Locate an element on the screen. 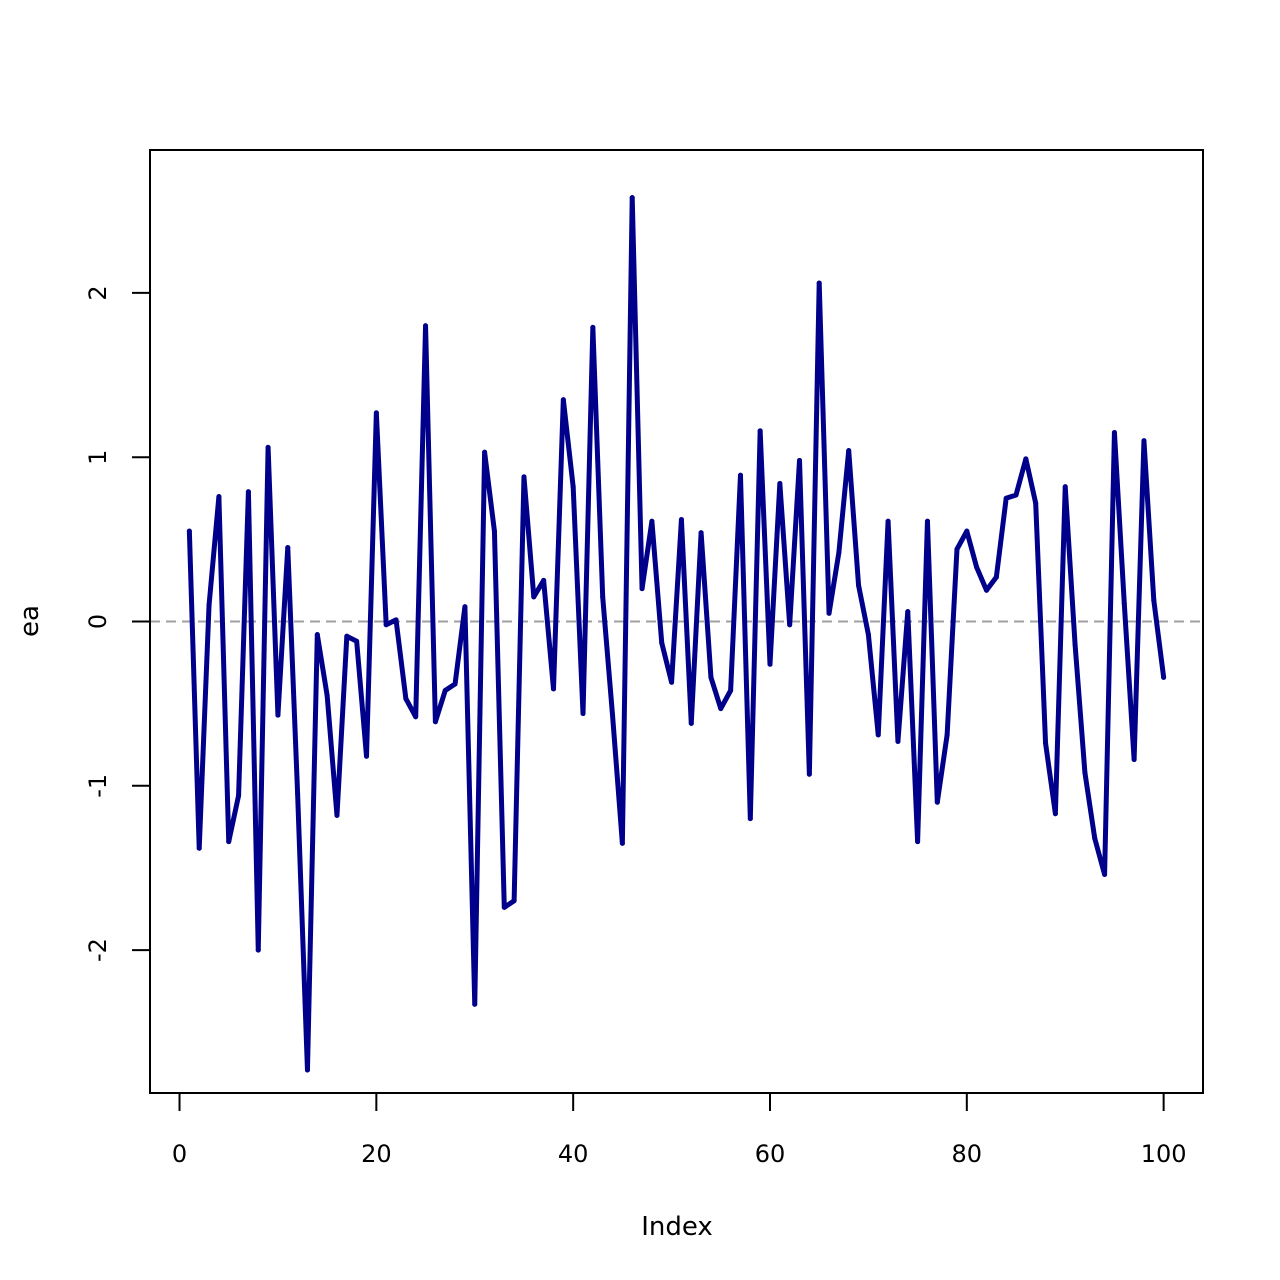 This screenshot has width=1280, height=1280. y-tick-label: 2 is located at coordinates (98, 292).